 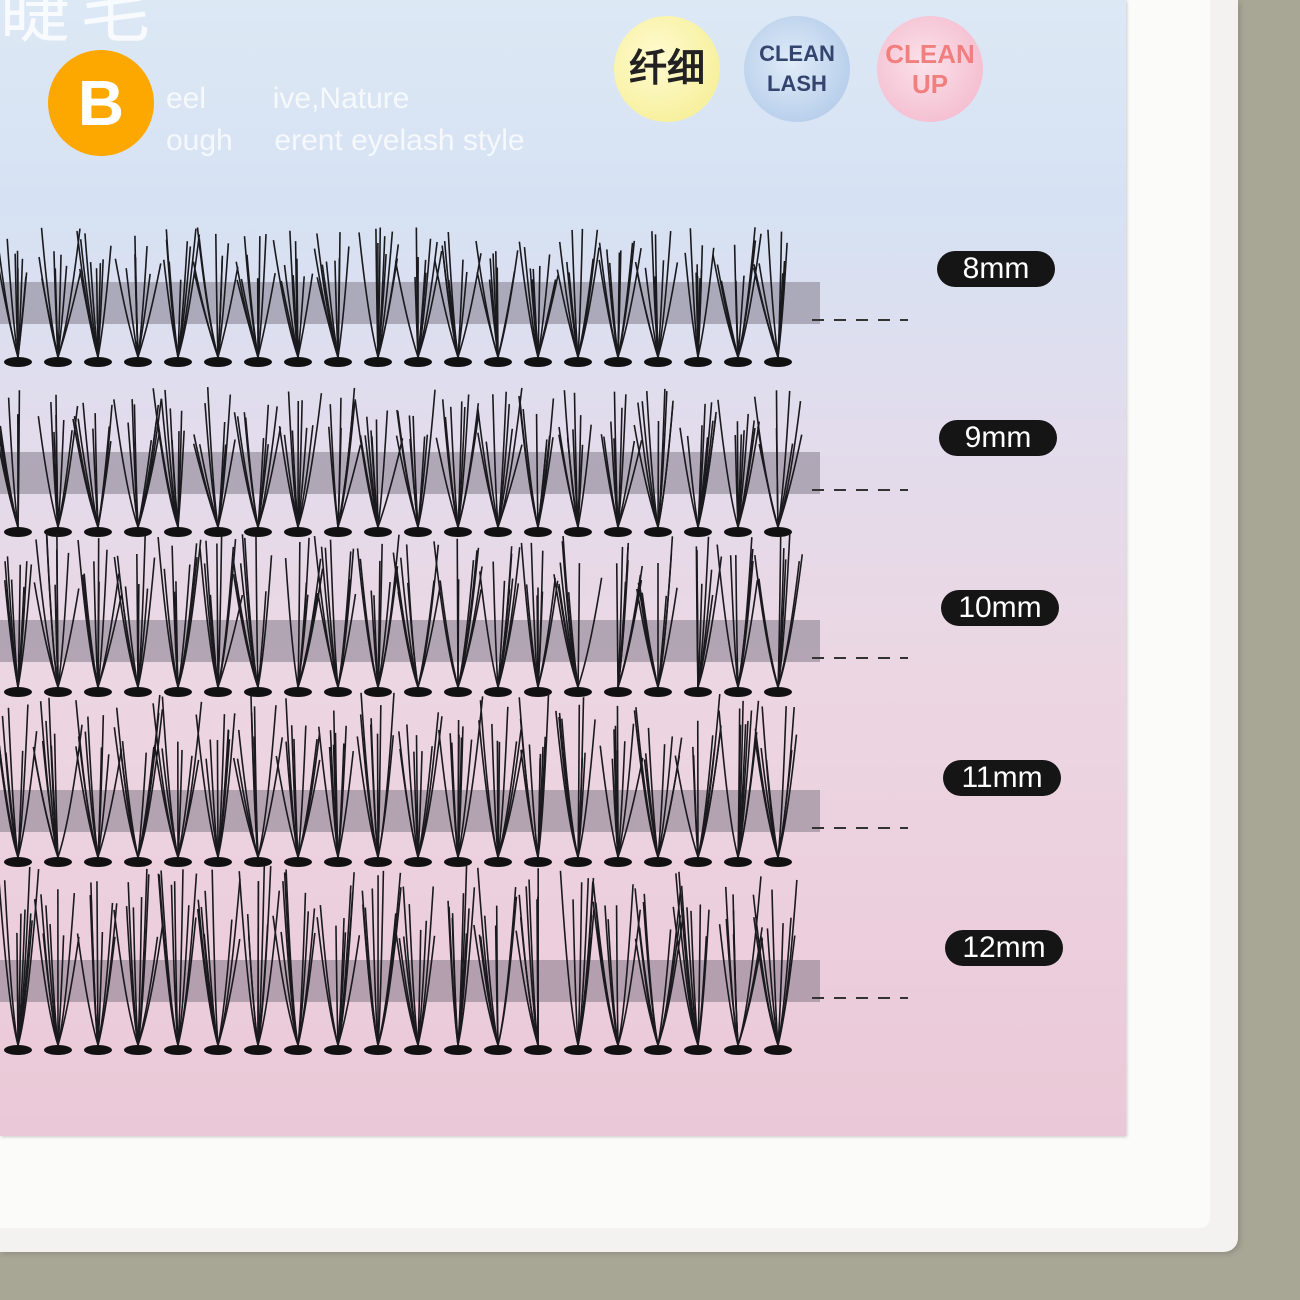 What do you see at coordinates (1002, 778) in the screenshot?
I see `length-label: 11mm` at bounding box center [1002, 778].